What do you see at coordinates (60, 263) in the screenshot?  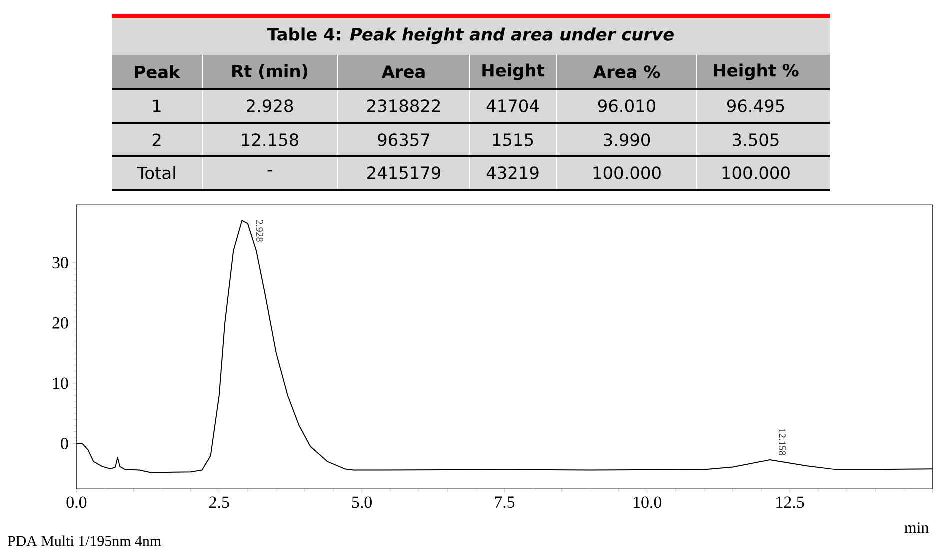 I see `y-tick-label: 30` at bounding box center [60, 263].